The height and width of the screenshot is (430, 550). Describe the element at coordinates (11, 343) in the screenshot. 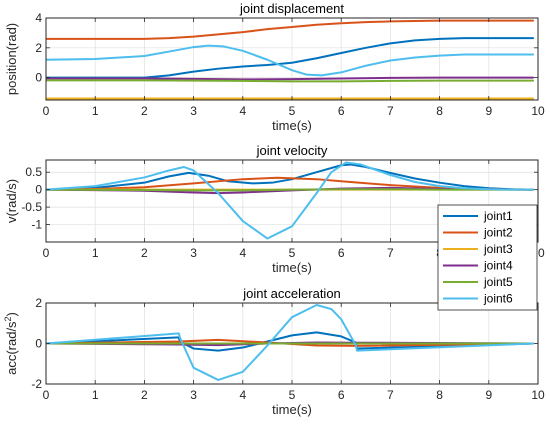

I see `y-axis-label: acc(rad/s2)` at that location.